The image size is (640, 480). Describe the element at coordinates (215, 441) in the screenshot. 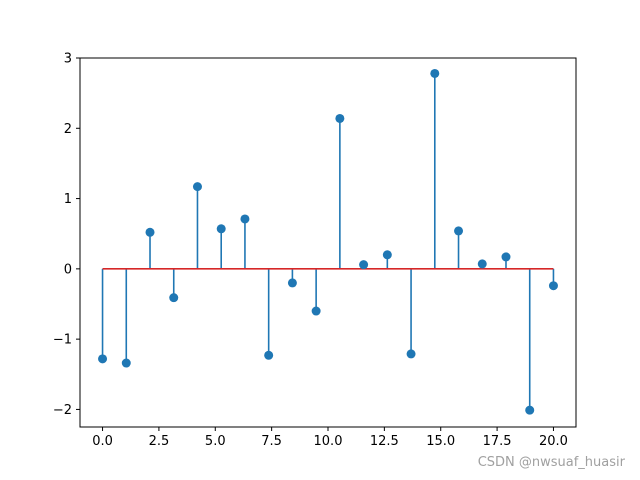

I see `x-tick-label: 5.0` at that location.